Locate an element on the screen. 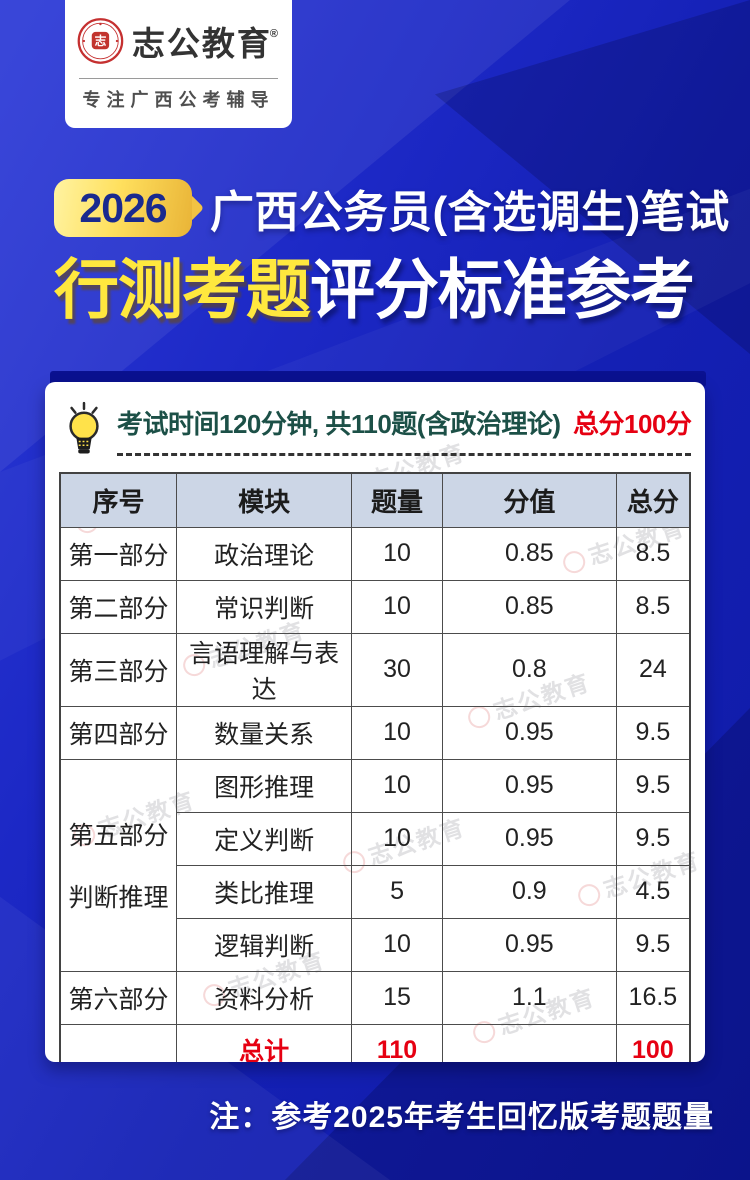 The height and width of the screenshot is (1180, 750). cell-module: 定义判断 is located at coordinates (264, 838).